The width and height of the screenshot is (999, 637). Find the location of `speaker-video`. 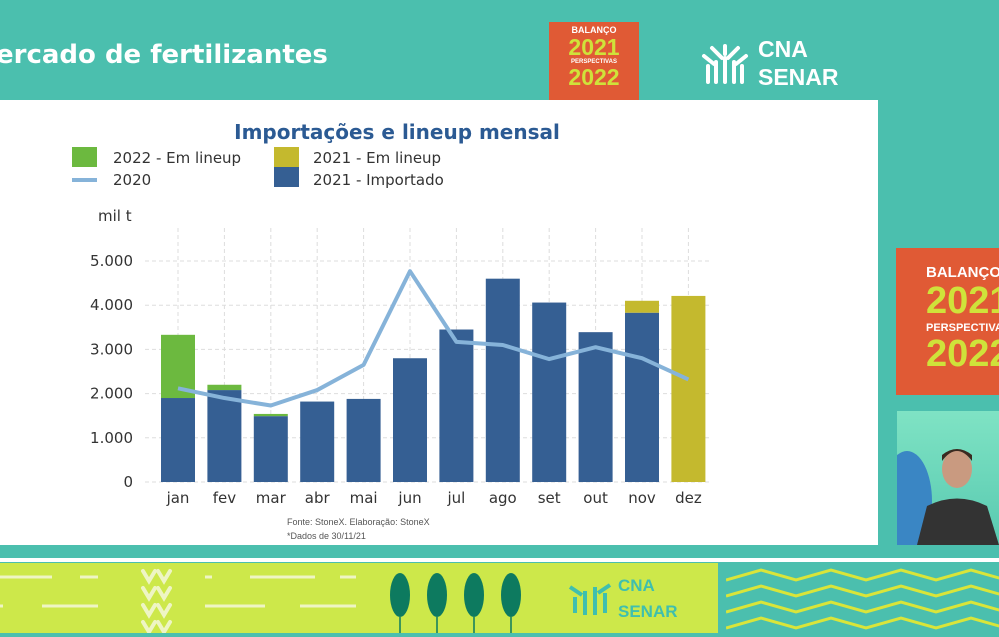

speaker-video is located at coordinates (948, 478).